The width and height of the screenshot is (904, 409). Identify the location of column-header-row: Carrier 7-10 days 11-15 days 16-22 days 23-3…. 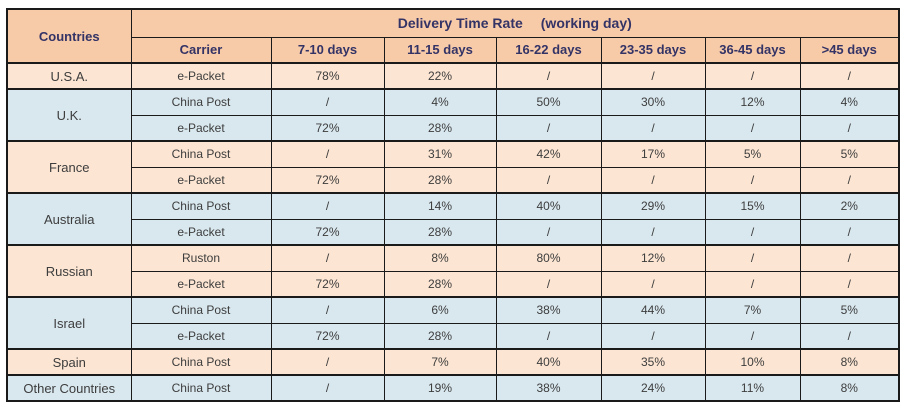
(453, 50).